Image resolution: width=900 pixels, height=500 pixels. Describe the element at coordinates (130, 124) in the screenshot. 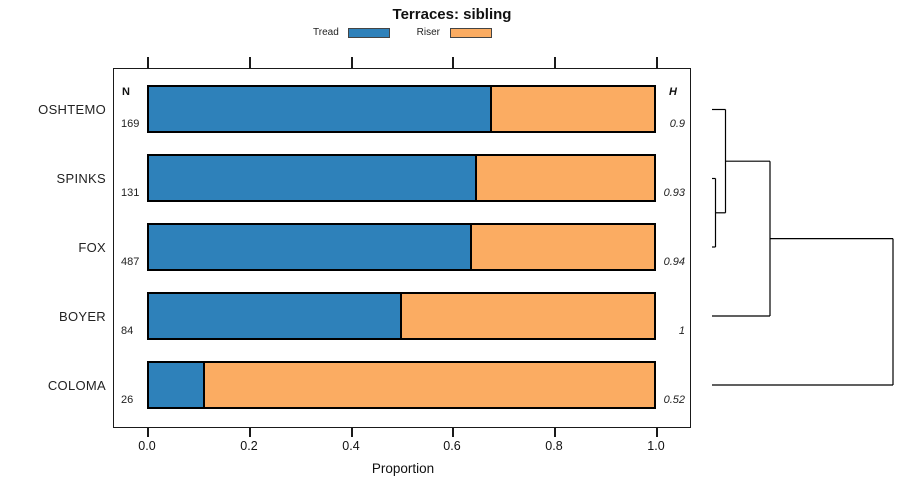

I see `sample-size-value: 169` at that location.